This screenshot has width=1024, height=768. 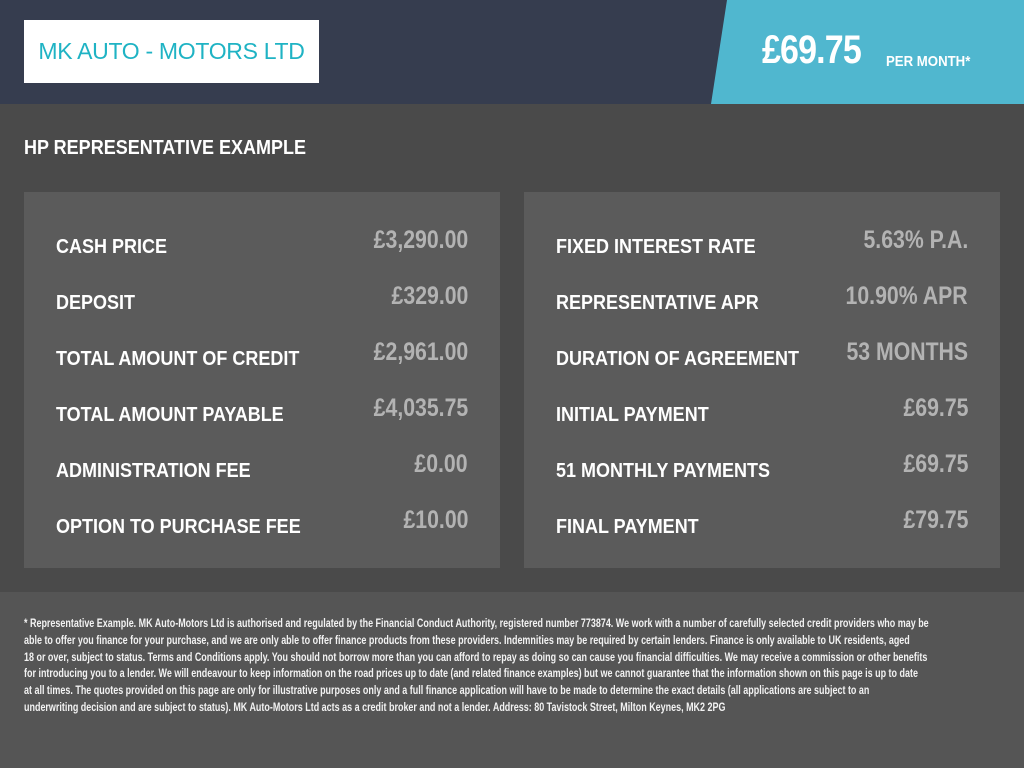 What do you see at coordinates (677, 359) in the screenshot?
I see `row-label: DURATION OF AGREEMENT` at bounding box center [677, 359].